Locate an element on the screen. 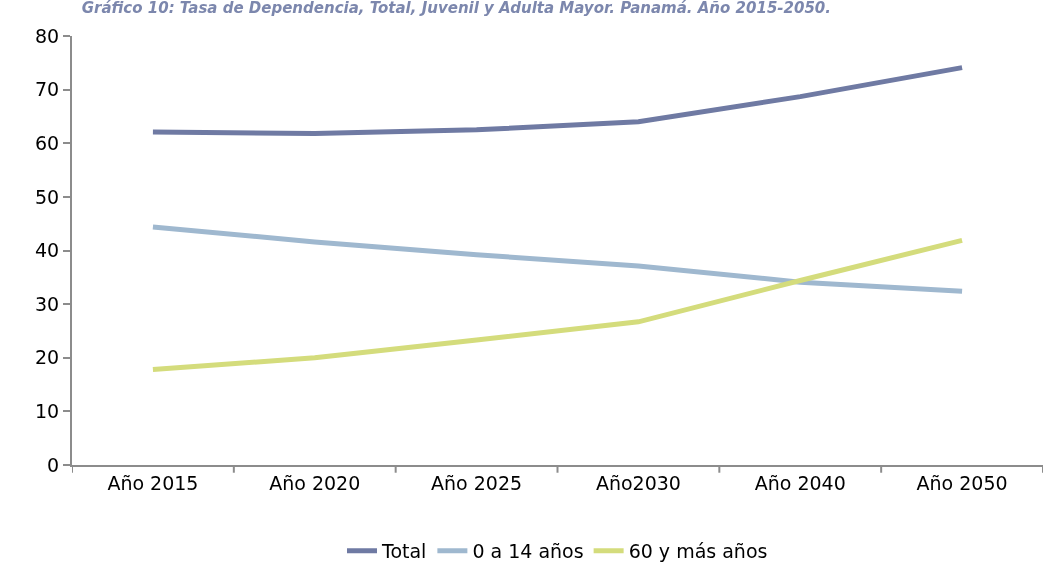  x-tick-label: Año 2050 is located at coordinates (962, 482).